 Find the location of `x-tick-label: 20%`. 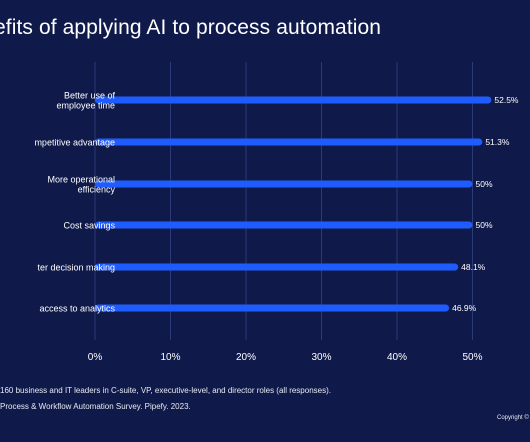

x-tick-label: 20% is located at coordinates (246, 357).